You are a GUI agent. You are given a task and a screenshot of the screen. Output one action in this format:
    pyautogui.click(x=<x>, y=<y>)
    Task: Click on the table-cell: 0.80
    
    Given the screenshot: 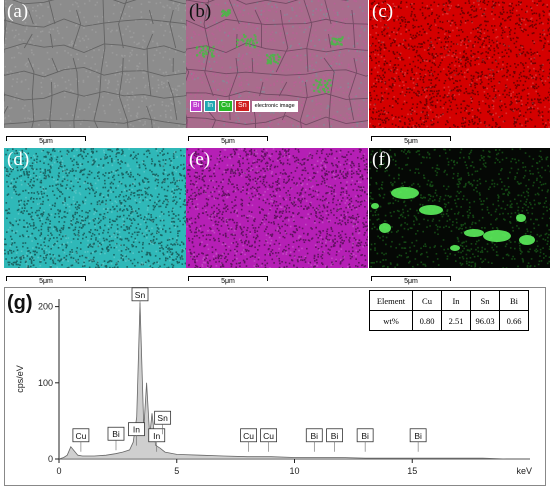 What is the action you would take?
    pyautogui.click(x=427, y=320)
    